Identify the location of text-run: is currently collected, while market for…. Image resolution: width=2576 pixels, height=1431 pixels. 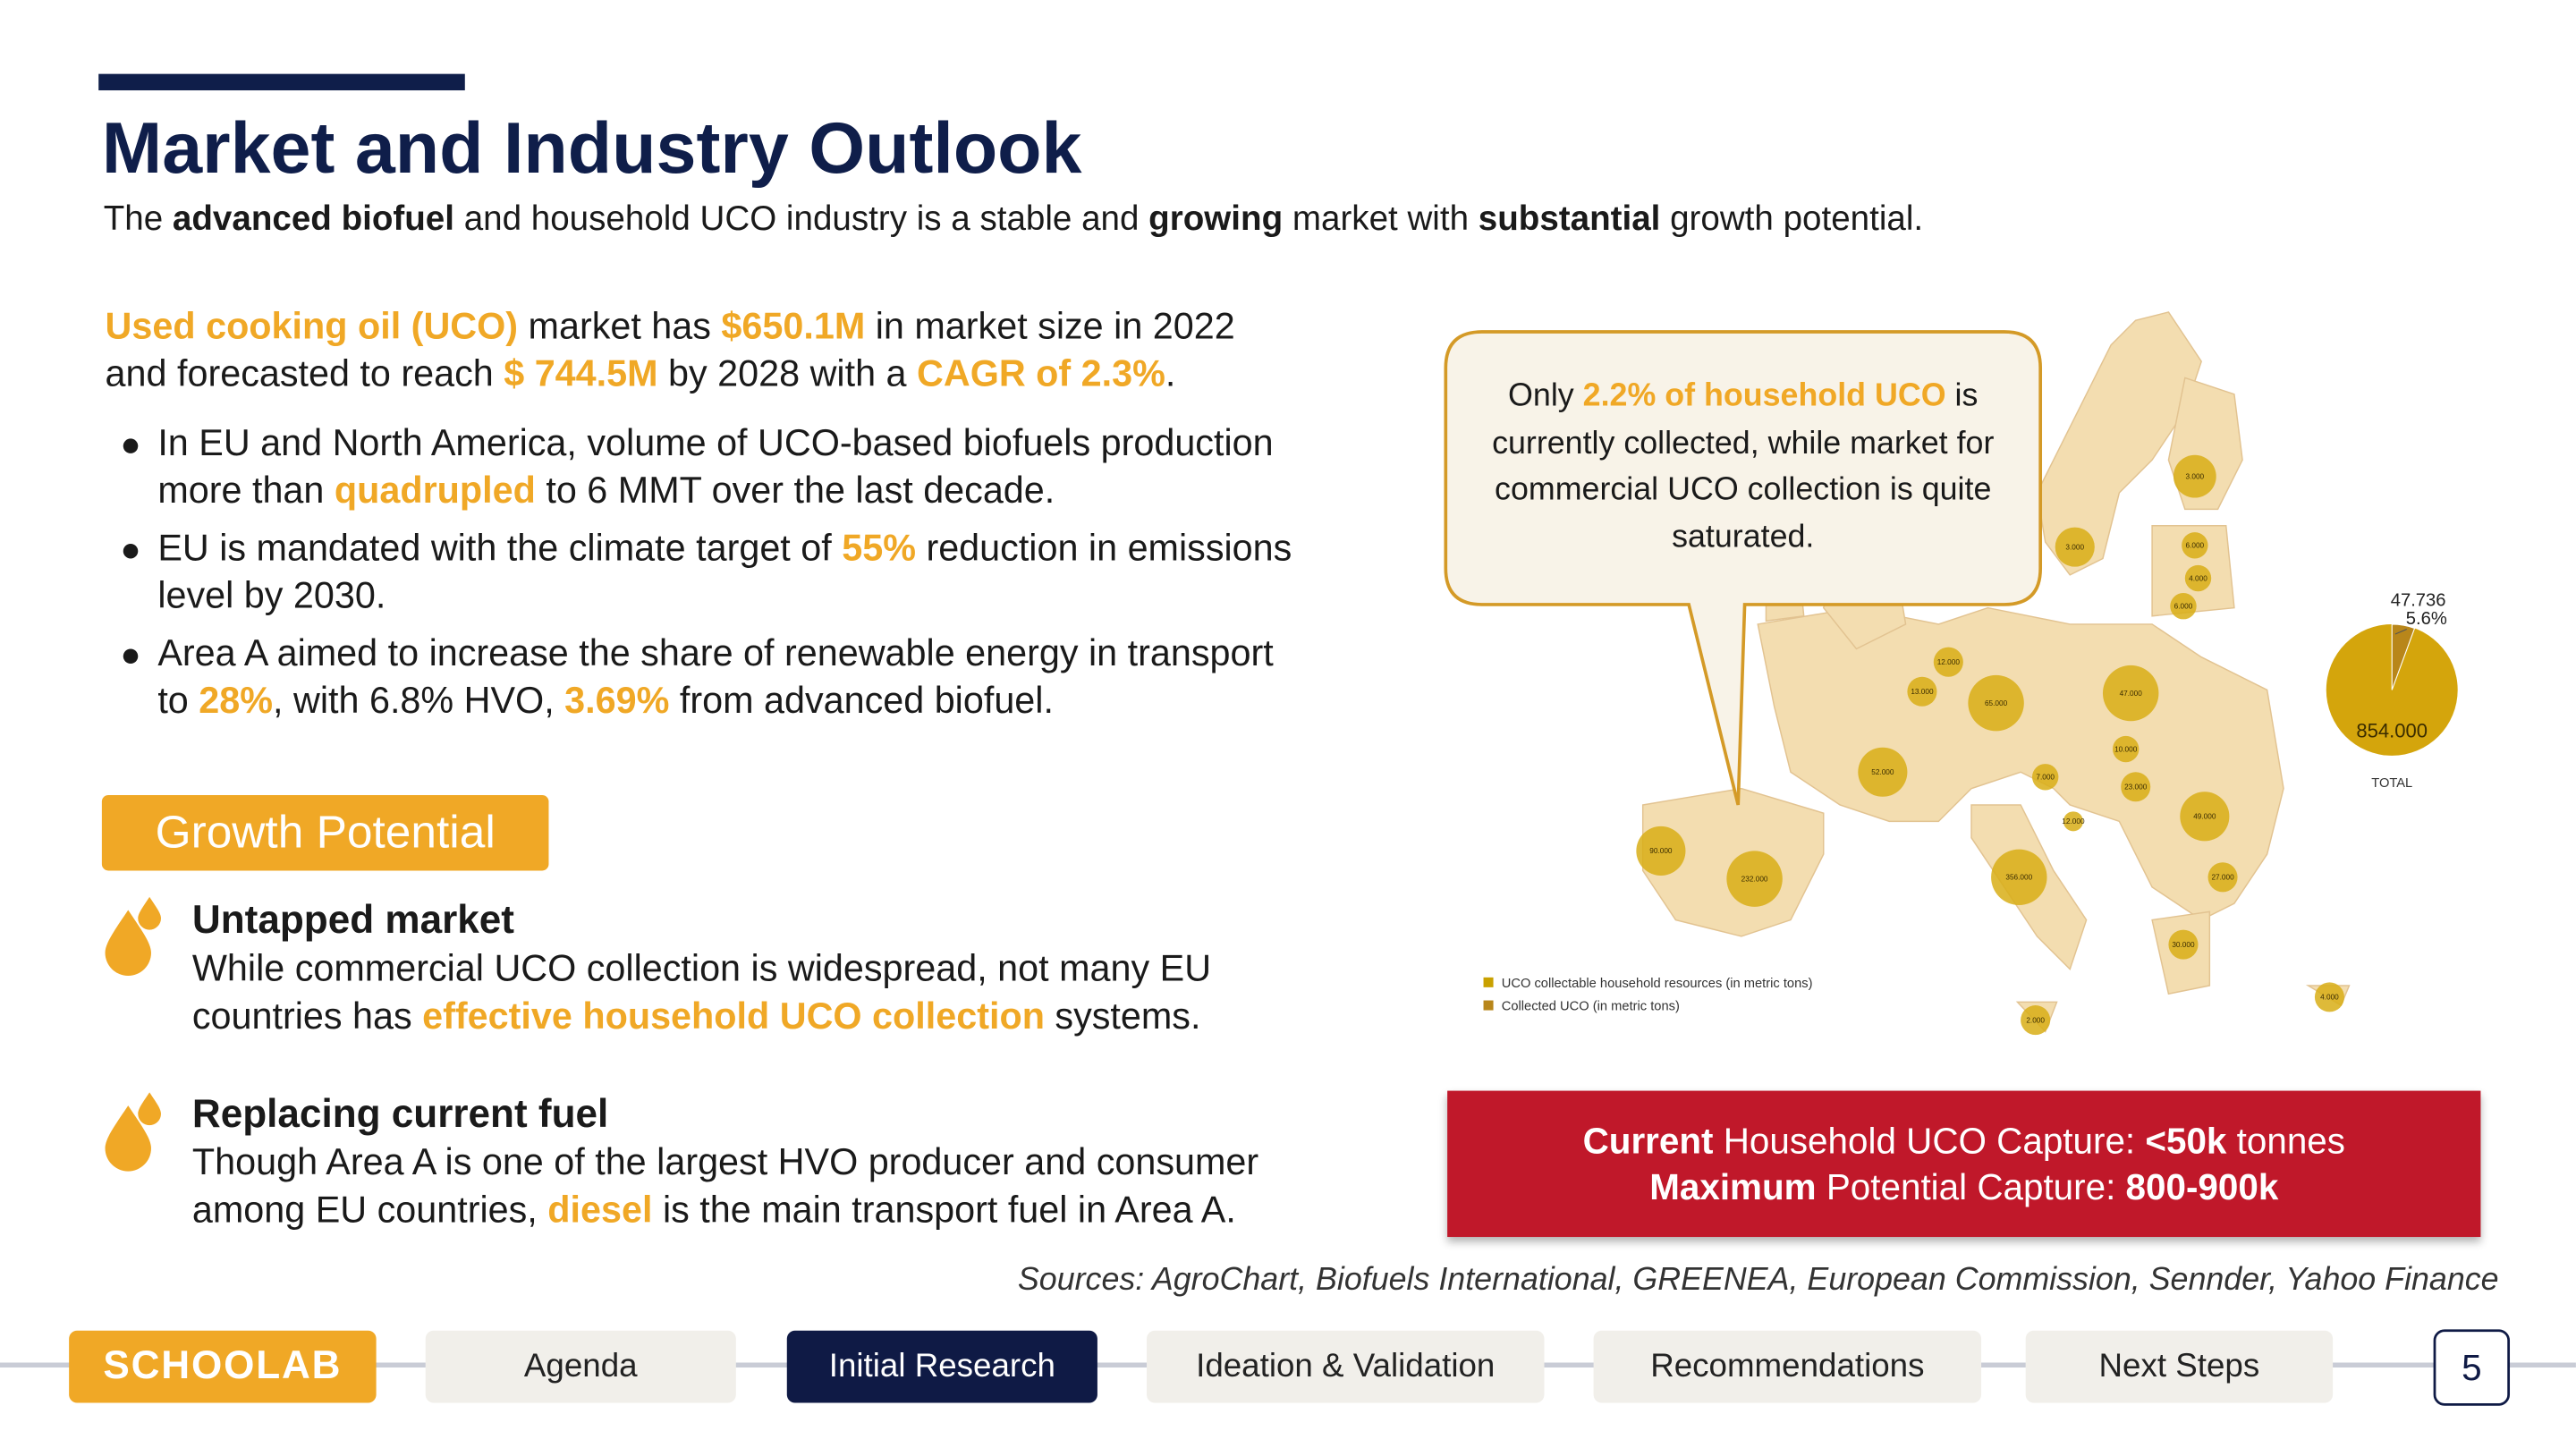
(1743, 466).